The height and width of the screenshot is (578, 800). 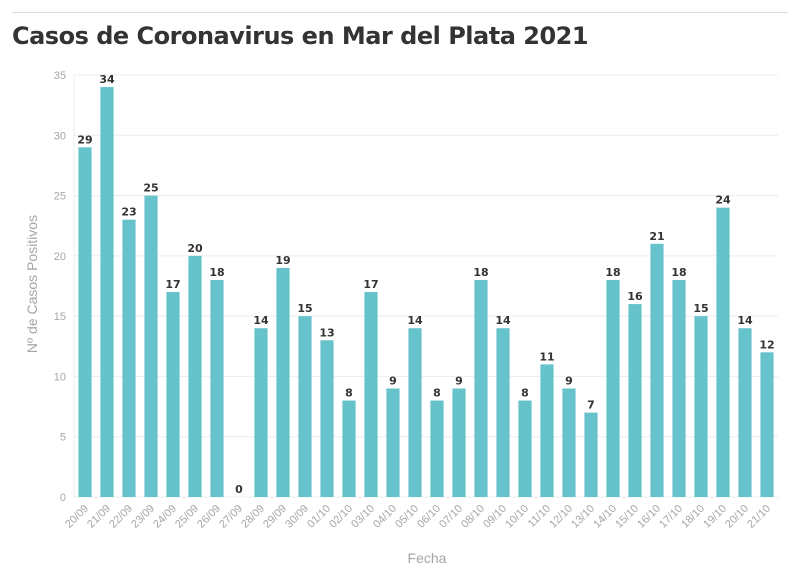 I want to click on y-axis-ticks: 0 5 10 15 20 25 30 35, so click(x=60, y=287).